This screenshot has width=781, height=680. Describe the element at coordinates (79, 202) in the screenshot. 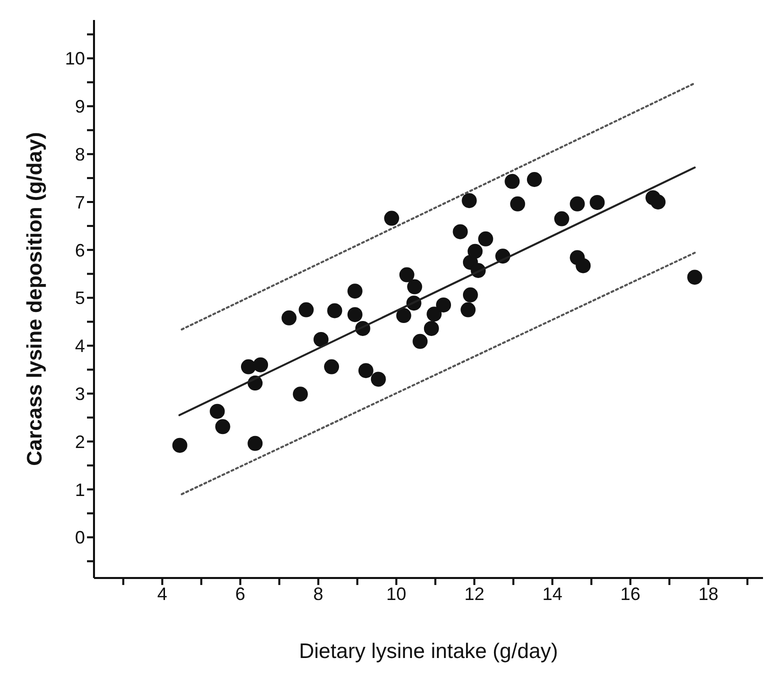

I see `y-tick-label: 7` at that location.